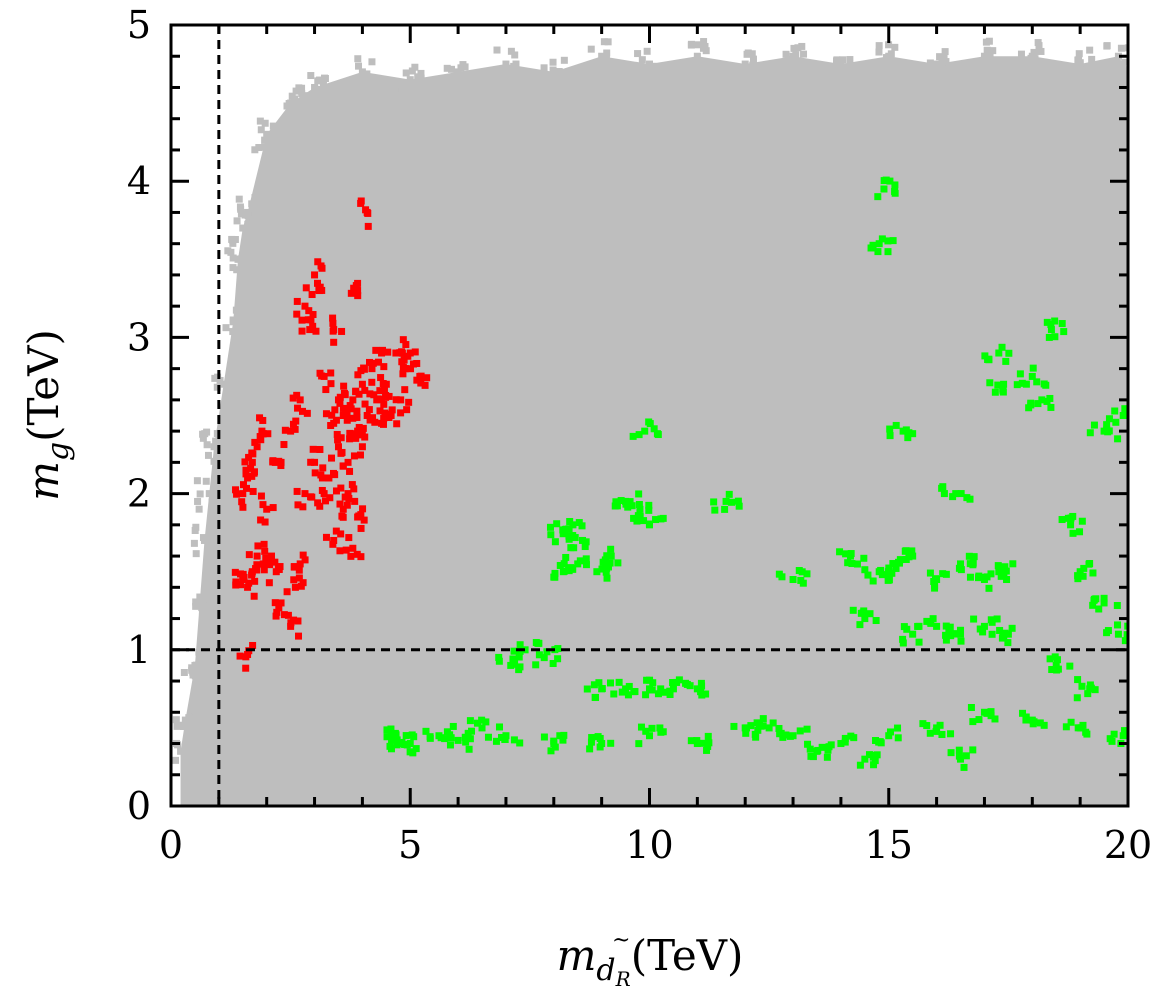 This screenshot has width=1160, height=994. Describe the element at coordinates (331, 434) in the screenshot. I see `red-points` at that location.